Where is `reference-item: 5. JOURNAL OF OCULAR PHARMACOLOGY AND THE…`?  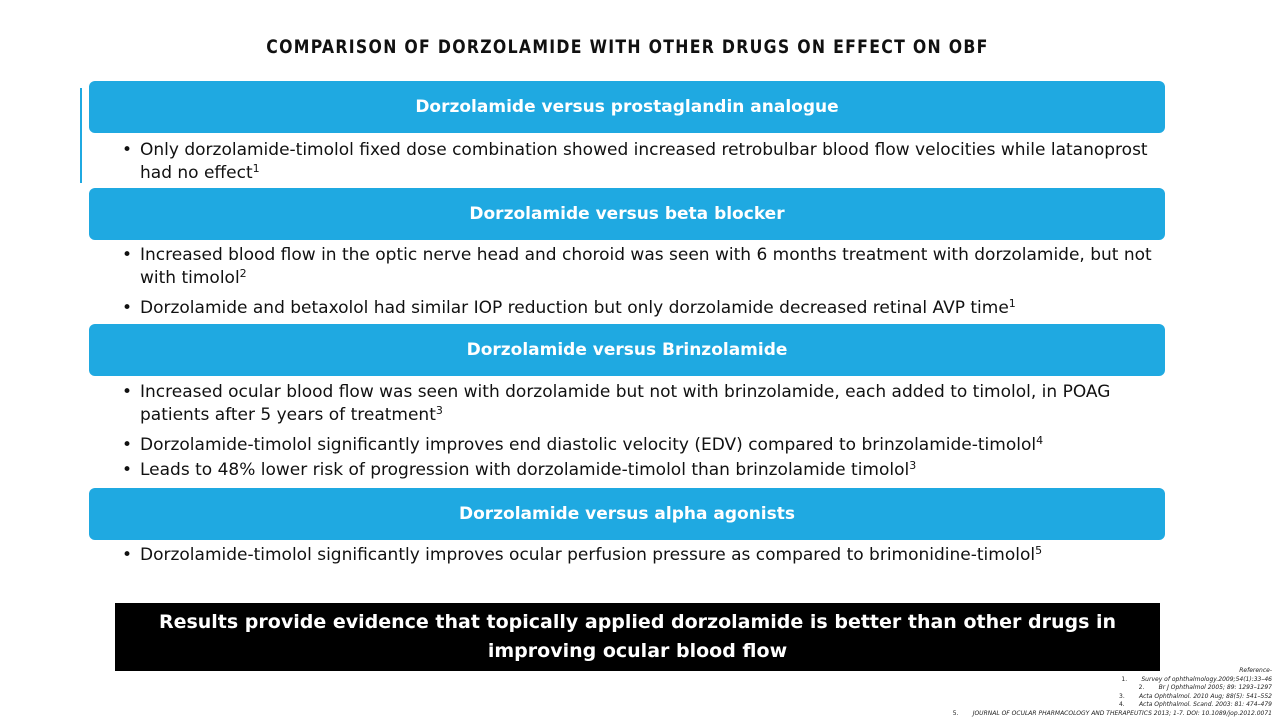 reference-item: 5. JOURNAL OF OCULAR PHARMACOLOGY AND THE… is located at coordinates (1082, 714).